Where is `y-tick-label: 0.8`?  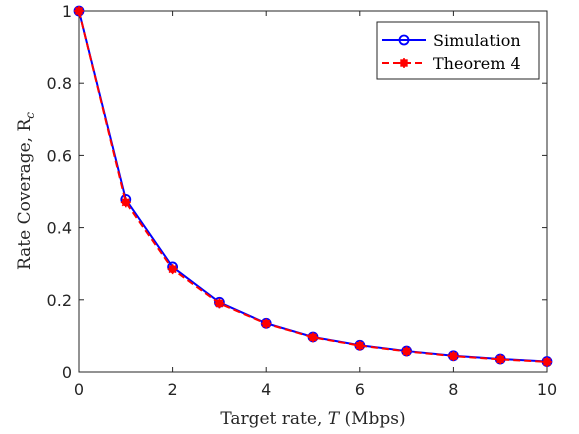
y-tick-label: 0.8 is located at coordinates (59, 83).